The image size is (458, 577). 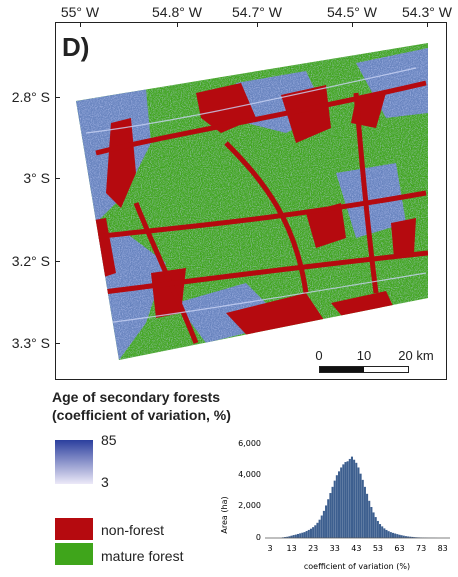 What do you see at coordinates (378, 548) in the screenshot?
I see `histogram-xtick: 53` at bounding box center [378, 548].